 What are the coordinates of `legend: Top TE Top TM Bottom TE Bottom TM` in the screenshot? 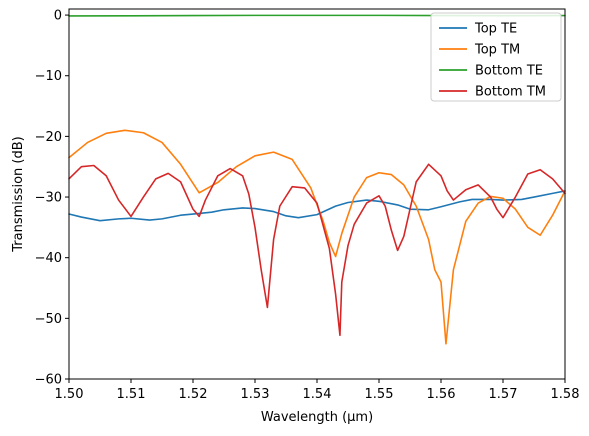 It's located at (496, 57).